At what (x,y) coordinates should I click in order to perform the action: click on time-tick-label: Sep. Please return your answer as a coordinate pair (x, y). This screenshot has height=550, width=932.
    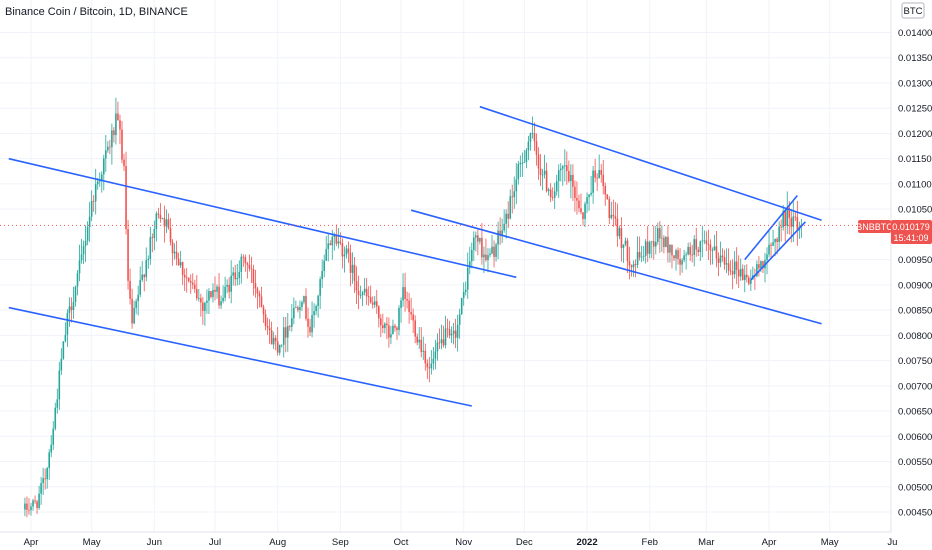
    Looking at the image, I should click on (340, 542).